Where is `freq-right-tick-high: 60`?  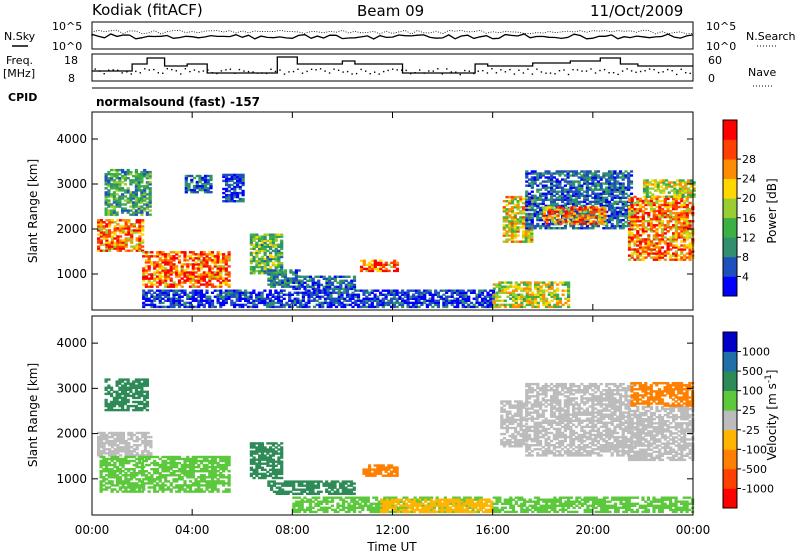 freq-right-tick-high: 60 is located at coordinates (715, 60).